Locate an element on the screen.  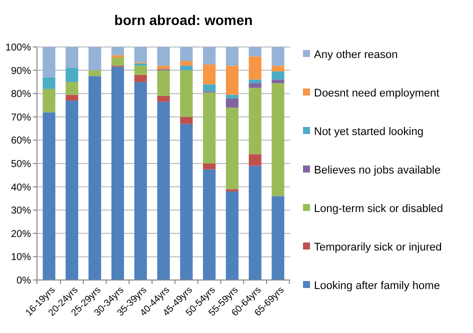
y-tick-label: 40% is located at coordinates (21, 188).